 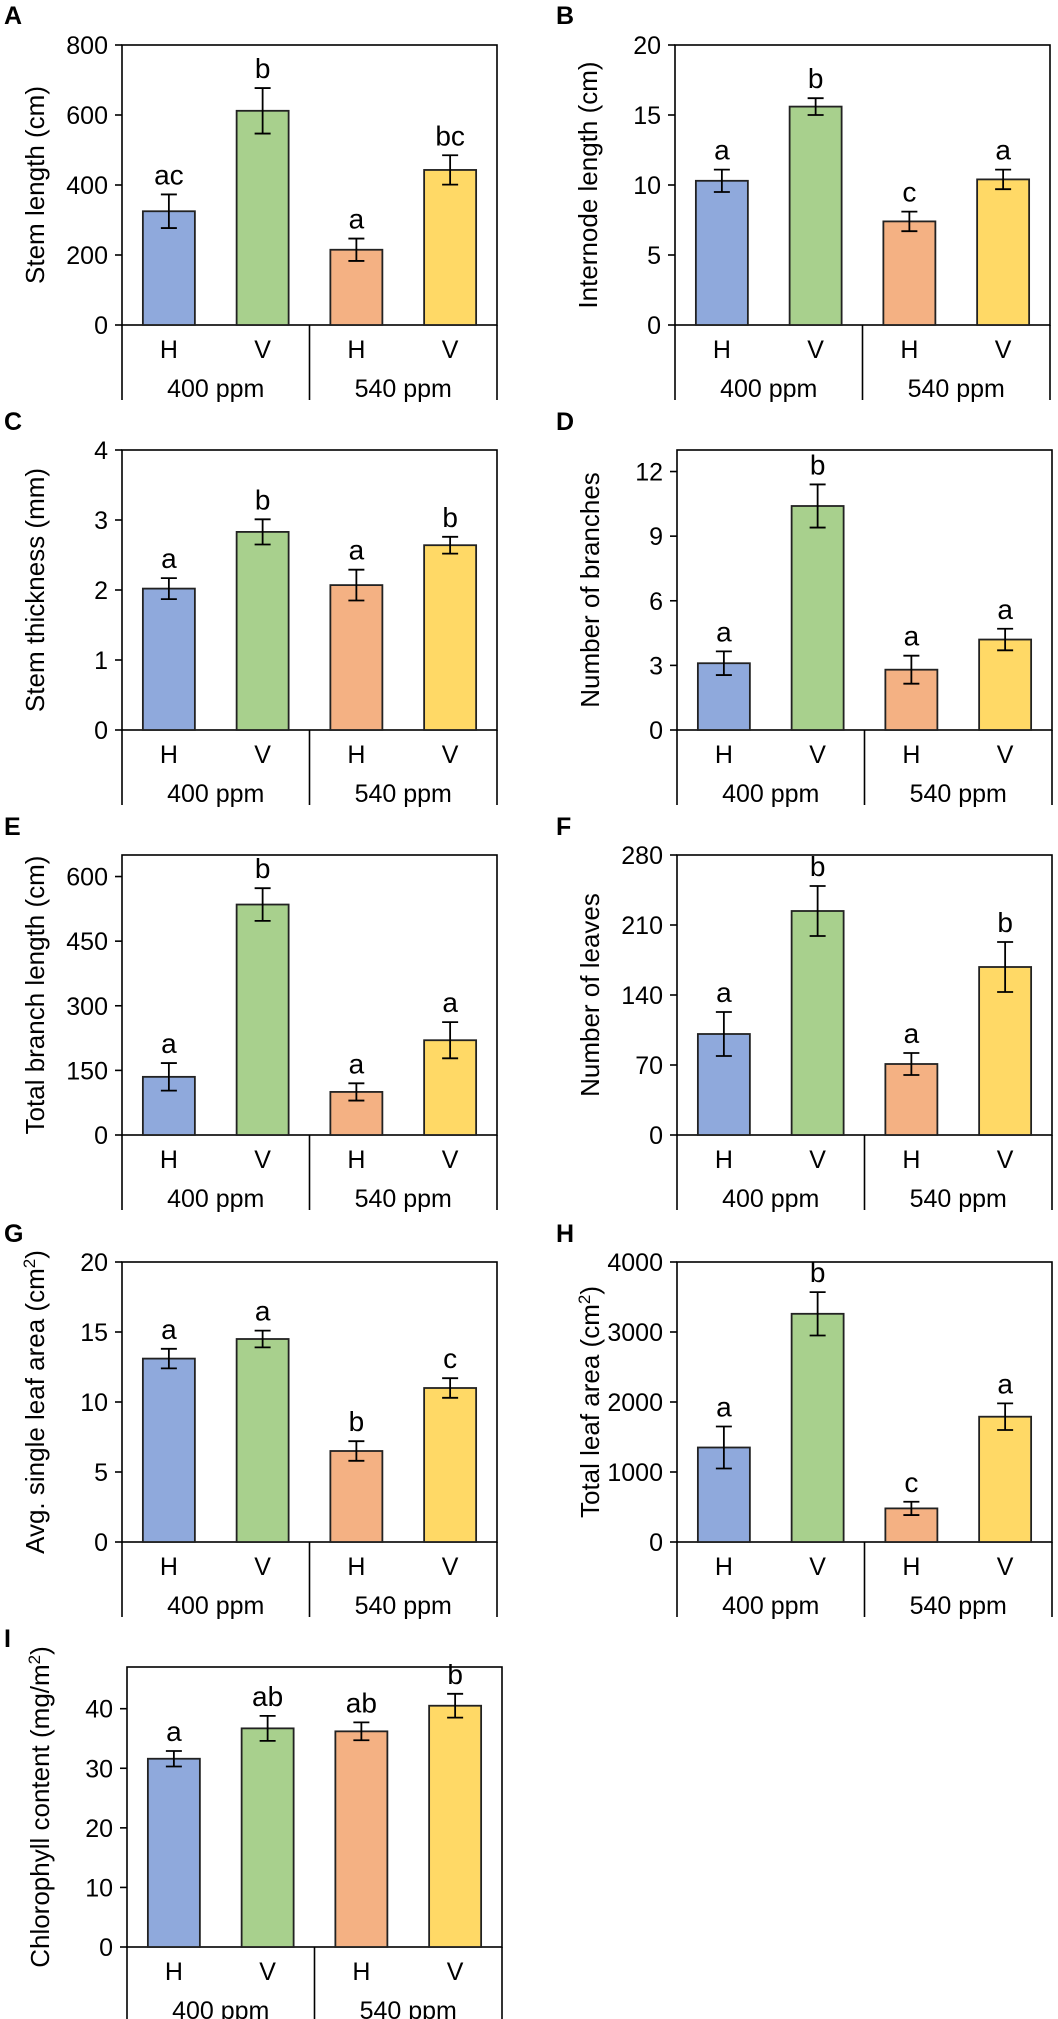 I want to click on y-axis-label: Total branch length (cm), so click(x=35, y=995).